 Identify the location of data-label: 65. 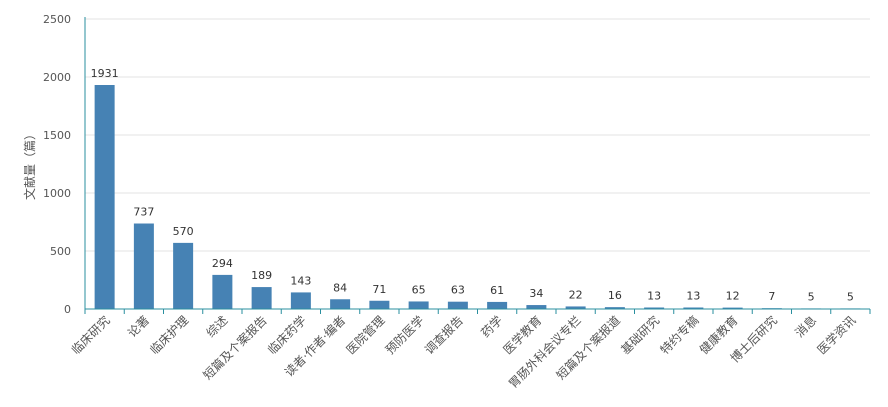
(419, 289).